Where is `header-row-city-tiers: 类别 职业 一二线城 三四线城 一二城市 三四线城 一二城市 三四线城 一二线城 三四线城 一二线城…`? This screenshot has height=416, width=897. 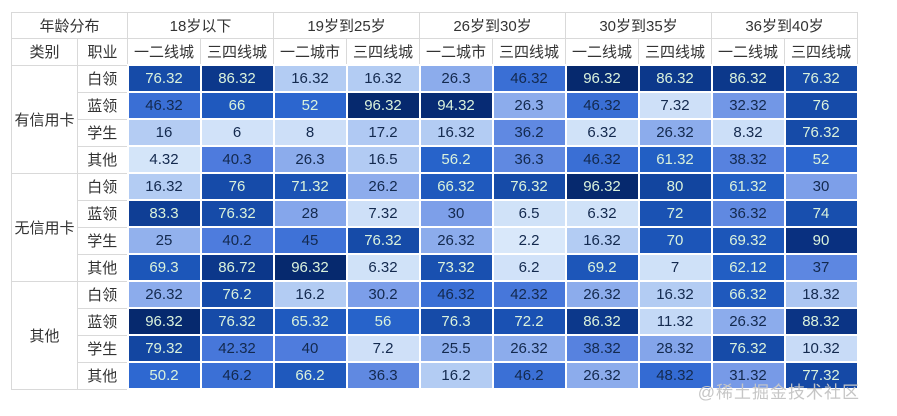
header-row-city-tiers: 类别 职业 一二线城 三四线城 一二城市 三四线城 一二城市 三四线城 一二线城 三四线城 一二线城… is located at coordinates (434, 52).